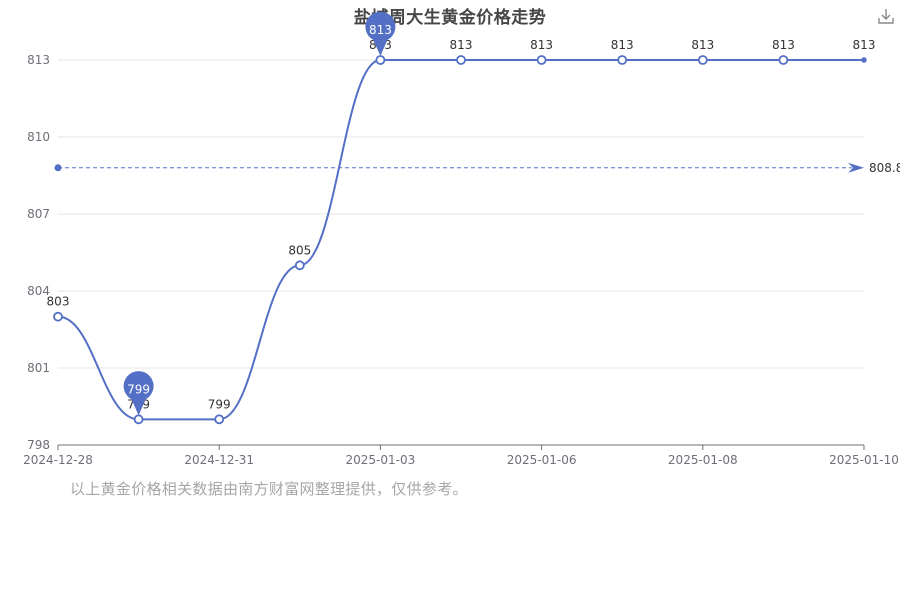 The image size is (900, 600). What do you see at coordinates (864, 460) in the screenshot?
I see `x-tick-label: 2025-01-10` at bounding box center [864, 460].